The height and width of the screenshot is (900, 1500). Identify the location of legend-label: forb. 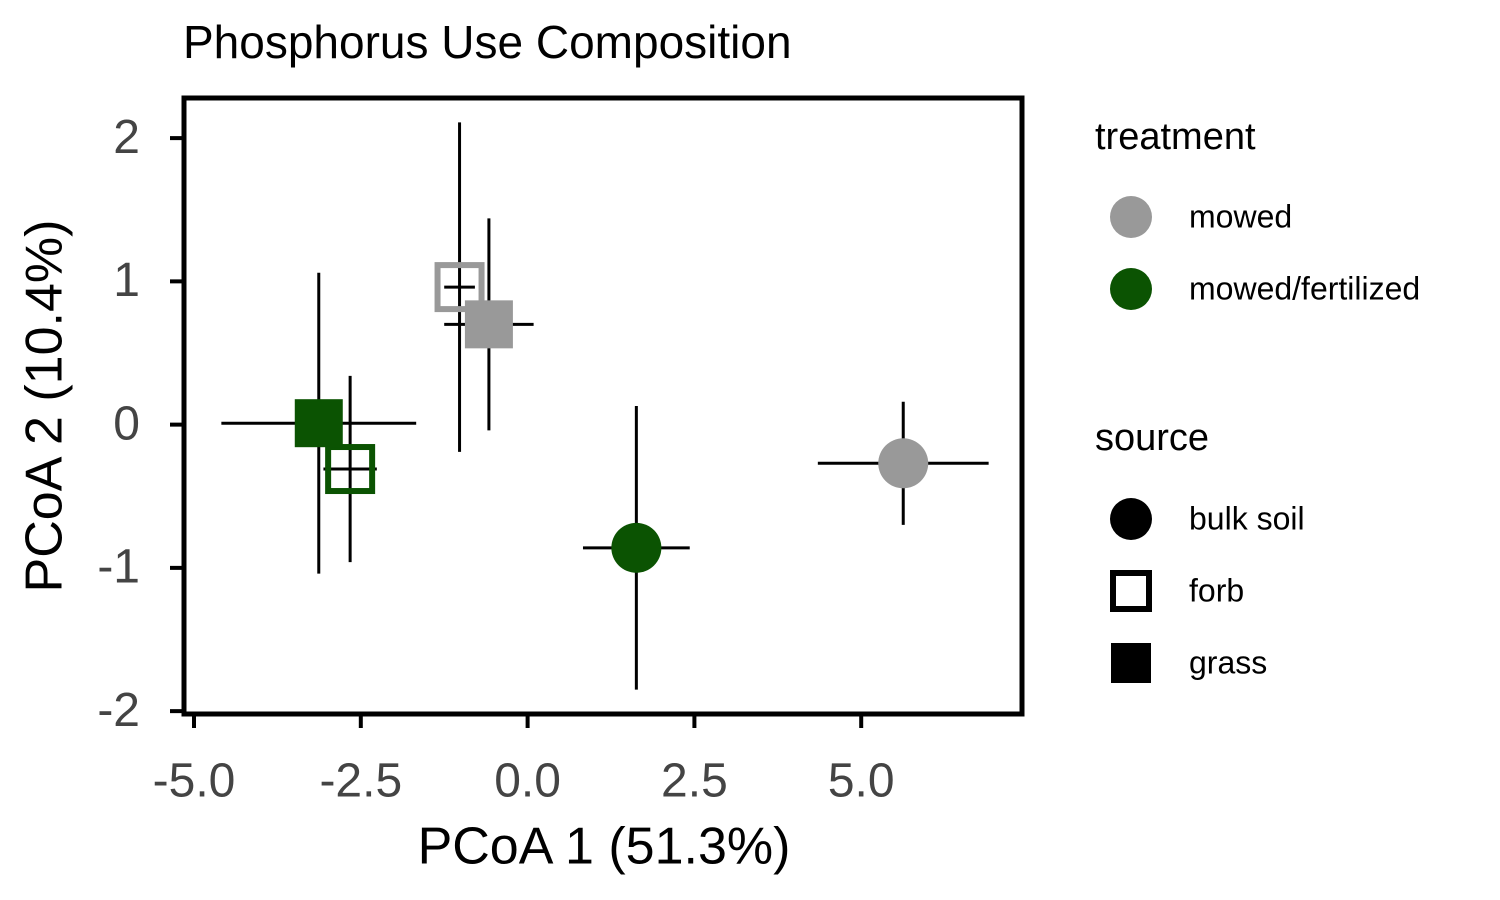
(1216, 590).